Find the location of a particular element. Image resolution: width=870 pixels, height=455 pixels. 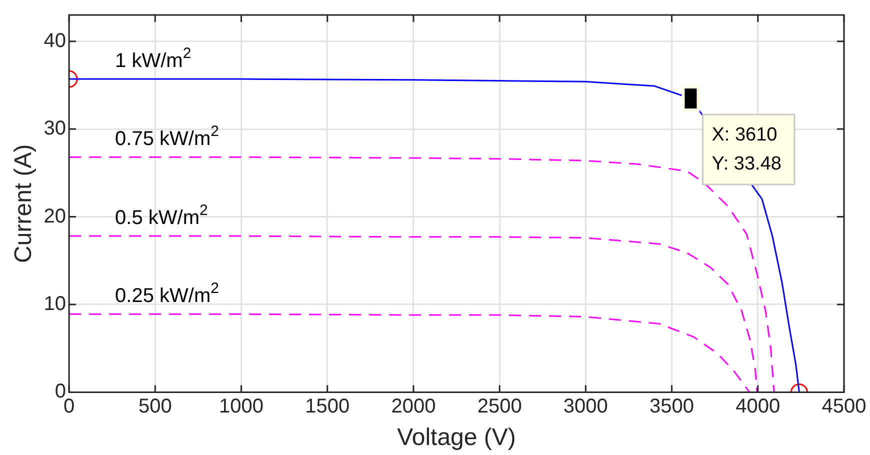

y-tick-label: 30 is located at coordinates (55, 129).